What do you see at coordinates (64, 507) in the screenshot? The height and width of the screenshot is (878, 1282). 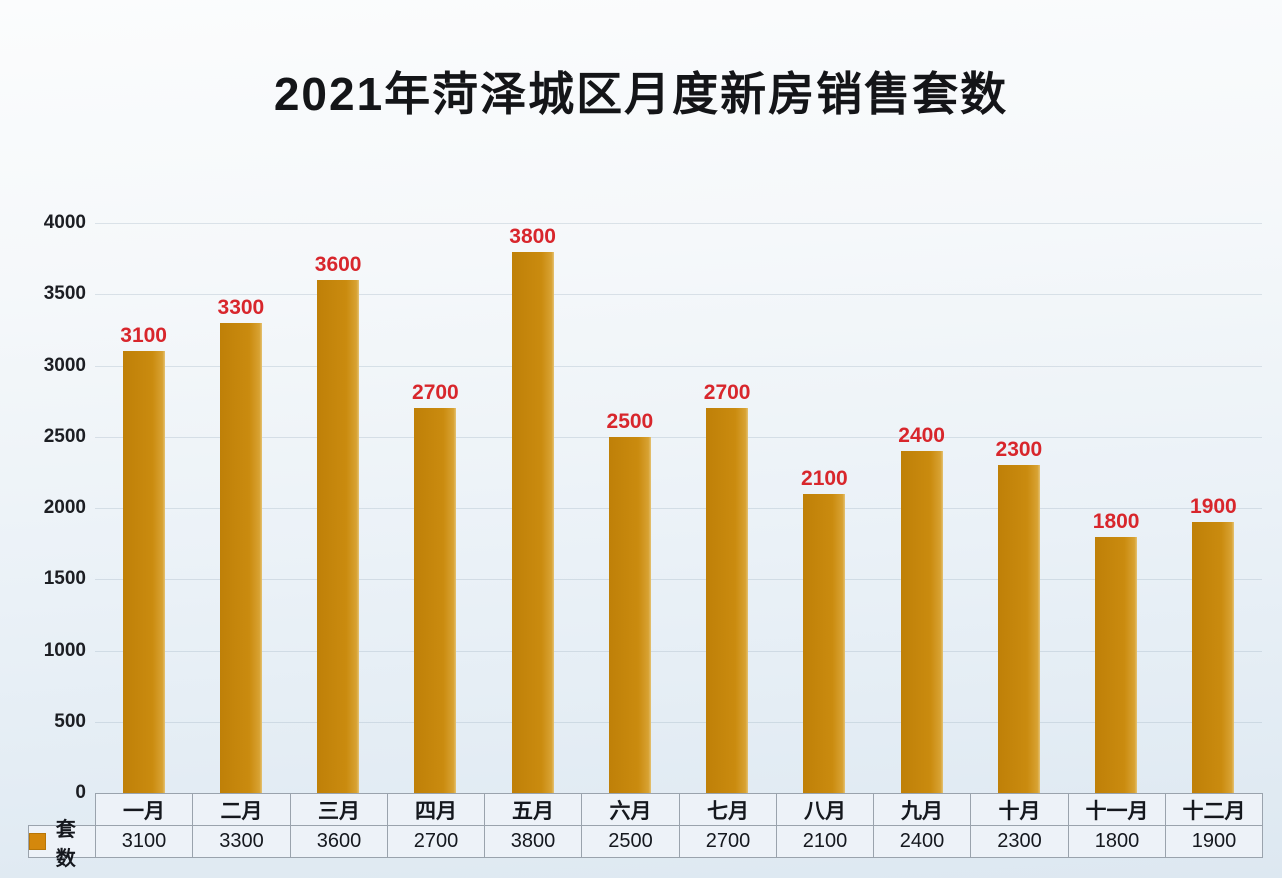 I see `y-axis-tick-label-2000: 2000` at bounding box center [64, 507].